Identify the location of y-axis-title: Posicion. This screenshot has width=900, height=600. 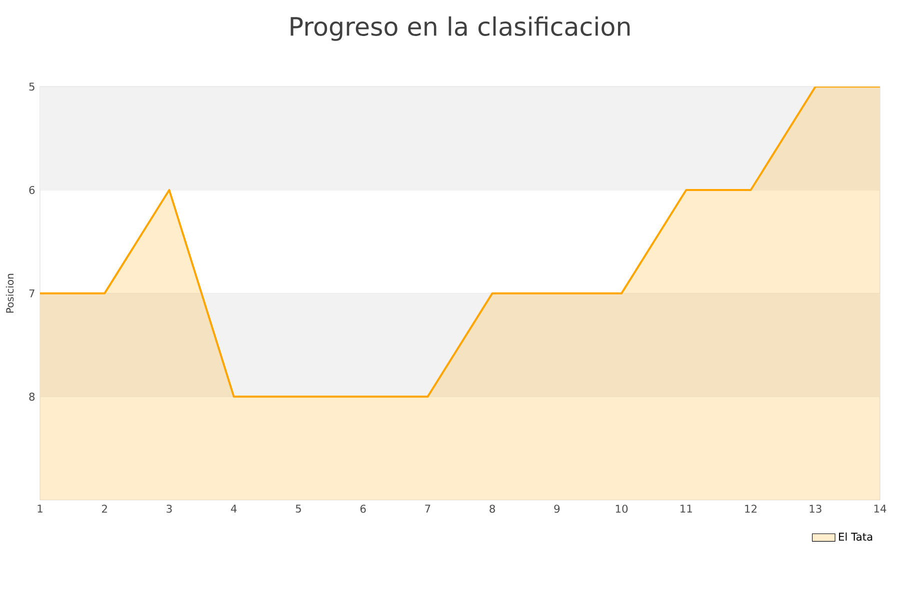
(10, 293).